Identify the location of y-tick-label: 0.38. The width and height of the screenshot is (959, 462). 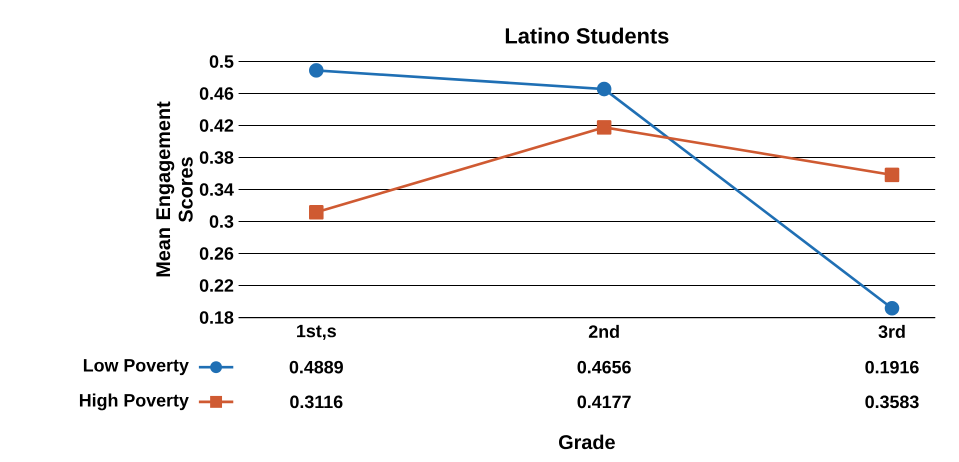
(217, 157).